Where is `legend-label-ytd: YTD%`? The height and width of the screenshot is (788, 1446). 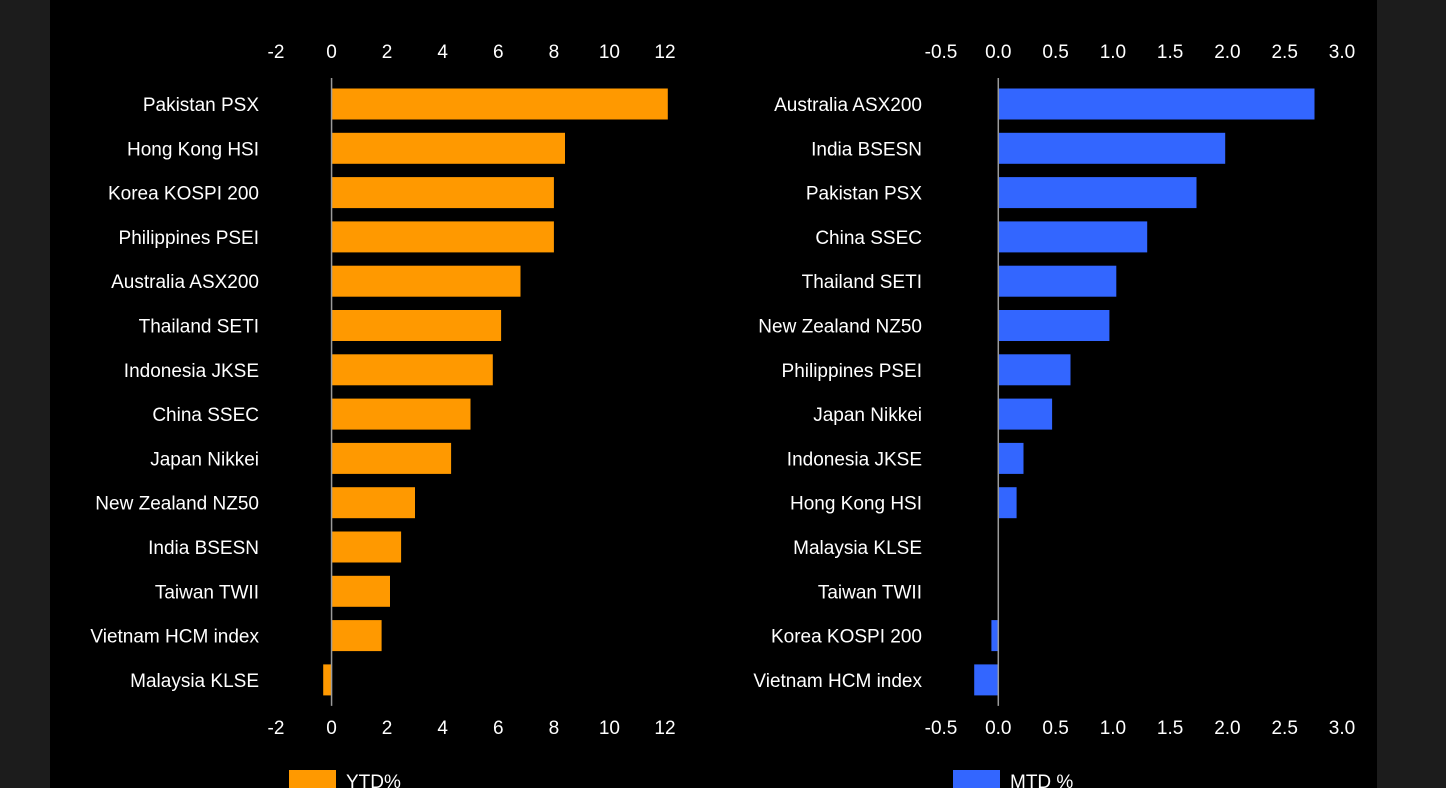
legend-label-ytd: YTD% is located at coordinates (373, 780).